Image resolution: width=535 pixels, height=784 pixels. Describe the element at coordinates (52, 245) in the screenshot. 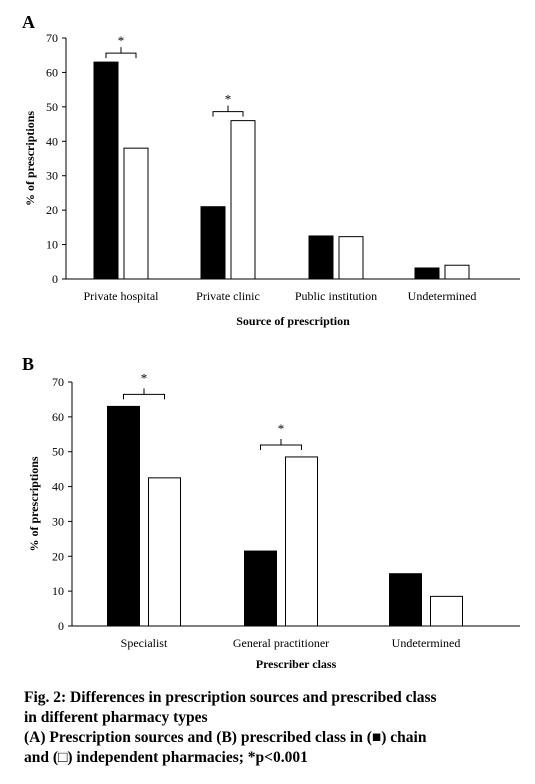

I see `panel-a-y-tick-label: 10` at that location.